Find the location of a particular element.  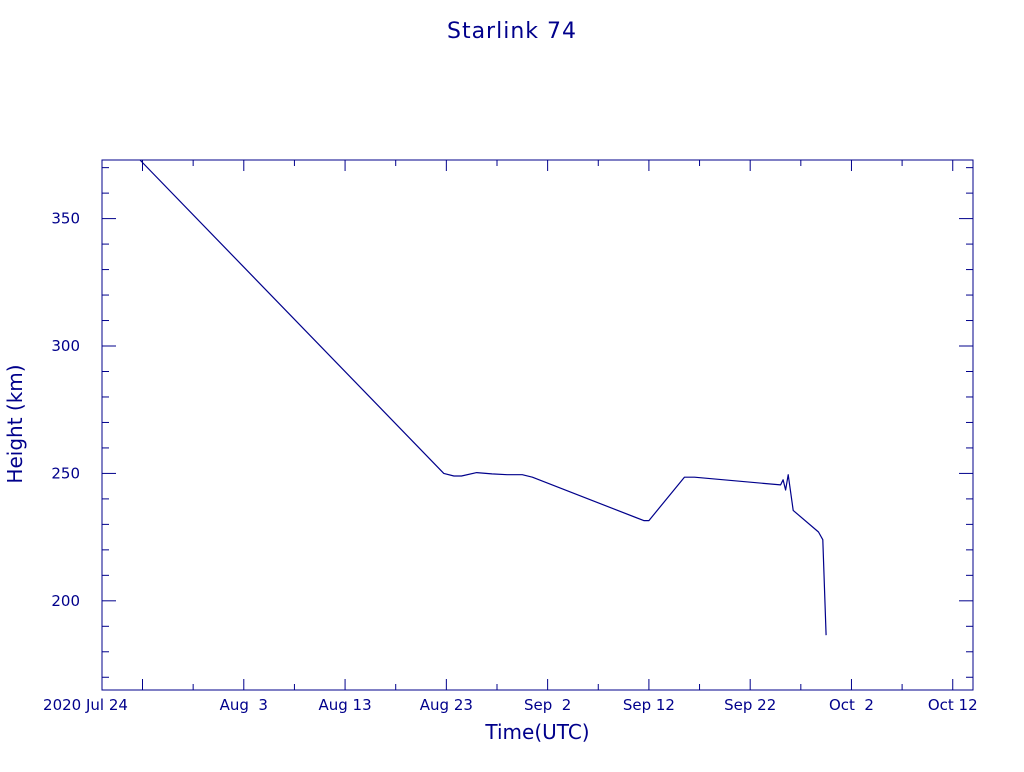

x-tick-label: Sep 22 is located at coordinates (750, 705).